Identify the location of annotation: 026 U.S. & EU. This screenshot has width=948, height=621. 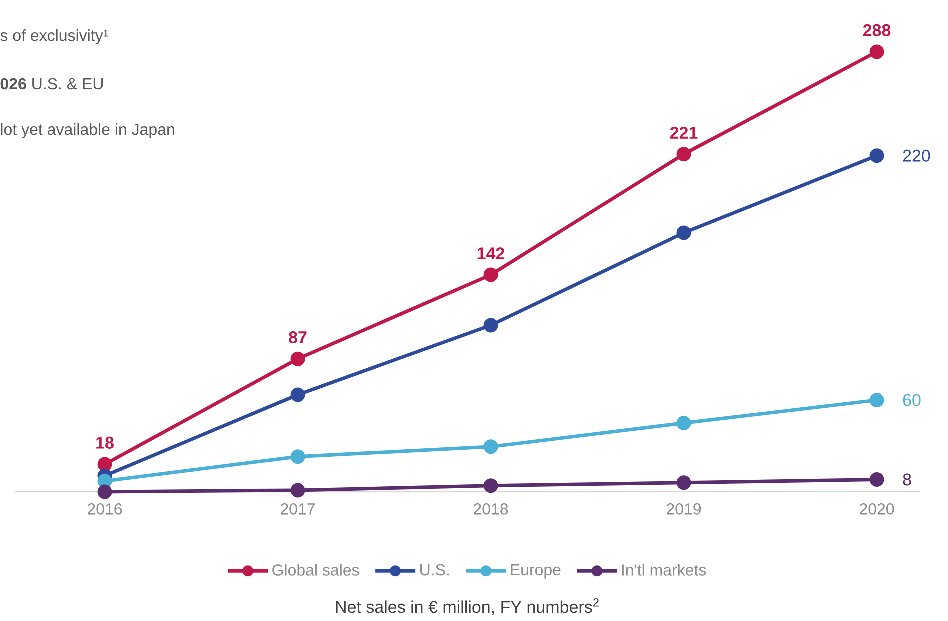
(52, 84).